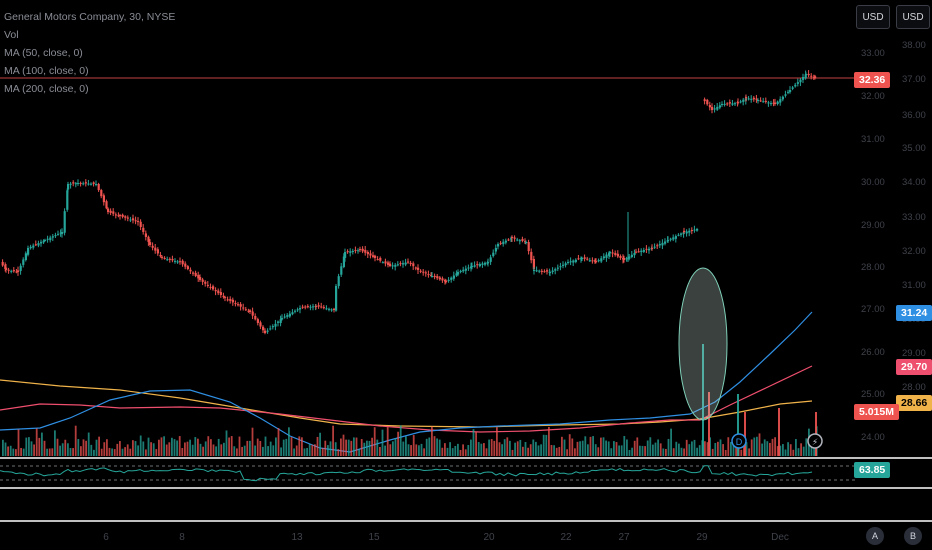 The image size is (932, 550). Describe the element at coordinates (873, 309) in the screenshot. I see `y-axis-tick-left: 27.00` at that location.